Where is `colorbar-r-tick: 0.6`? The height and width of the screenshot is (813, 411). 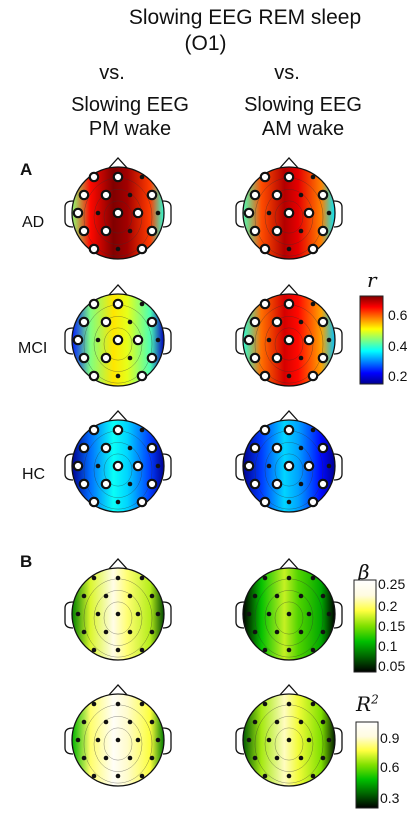
colorbar-r-tick: 0.6 is located at coordinates (398, 315).